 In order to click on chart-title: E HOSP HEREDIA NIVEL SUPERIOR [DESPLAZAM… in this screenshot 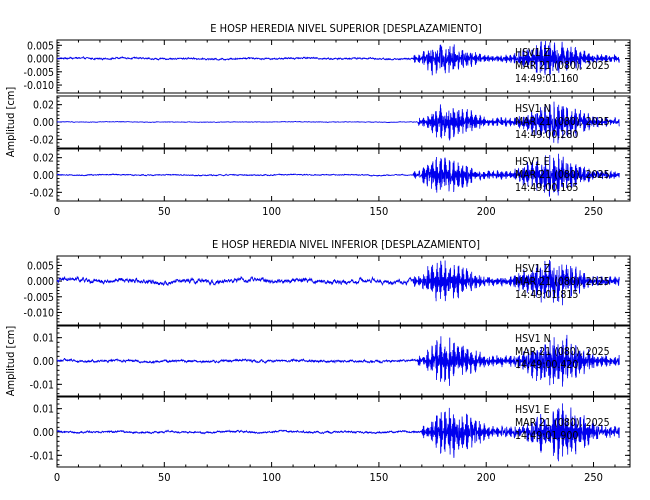, I will do `click(346, 28)`.